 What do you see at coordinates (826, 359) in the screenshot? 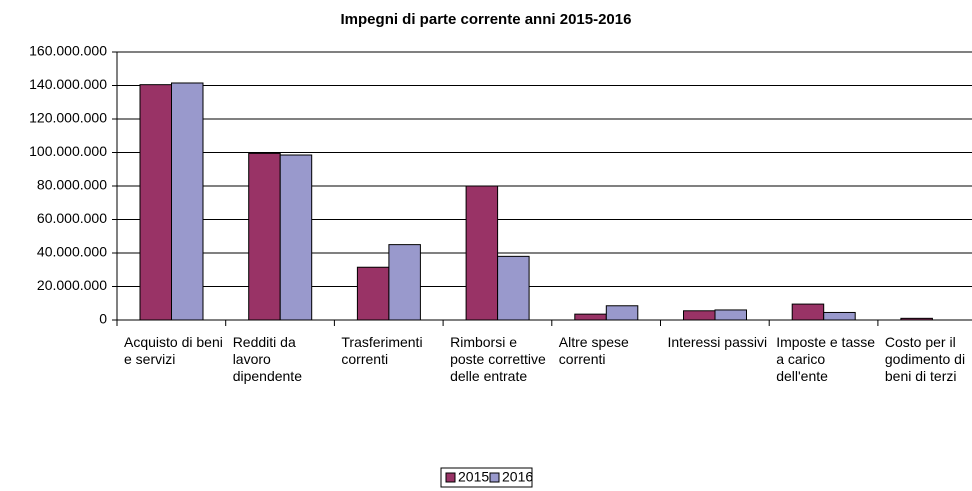
I see `x-tick-label: Imposte e tasse a carico dell'ente` at bounding box center [826, 359].